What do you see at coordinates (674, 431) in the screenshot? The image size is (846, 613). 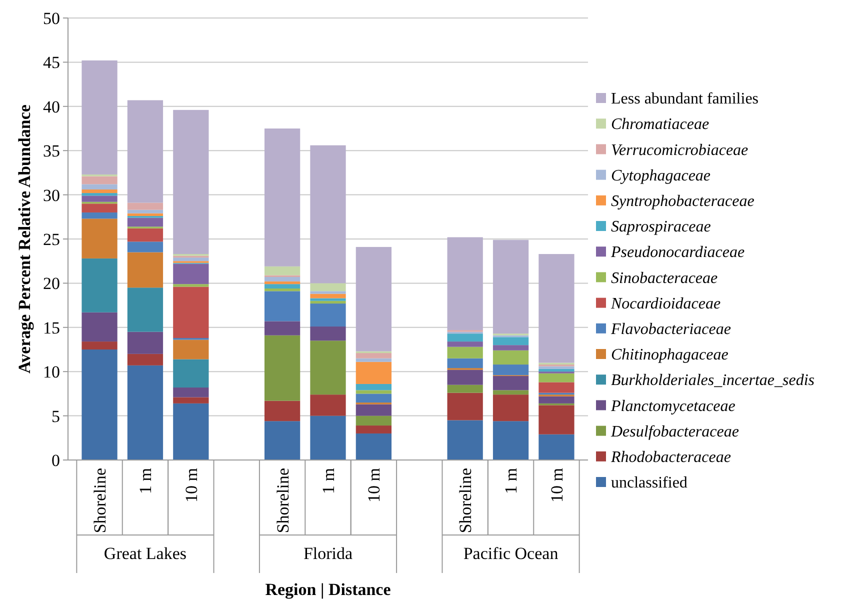 I see `legend-label: Desulfobacteraceae` at bounding box center [674, 431].